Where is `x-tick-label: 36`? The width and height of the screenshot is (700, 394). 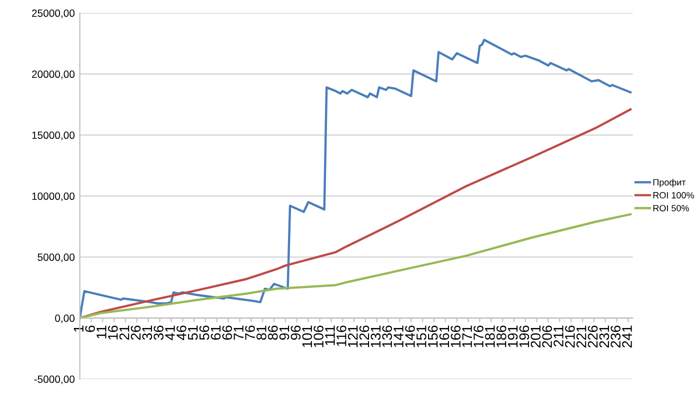
x-tick-label: 36 is located at coordinates (159, 333).